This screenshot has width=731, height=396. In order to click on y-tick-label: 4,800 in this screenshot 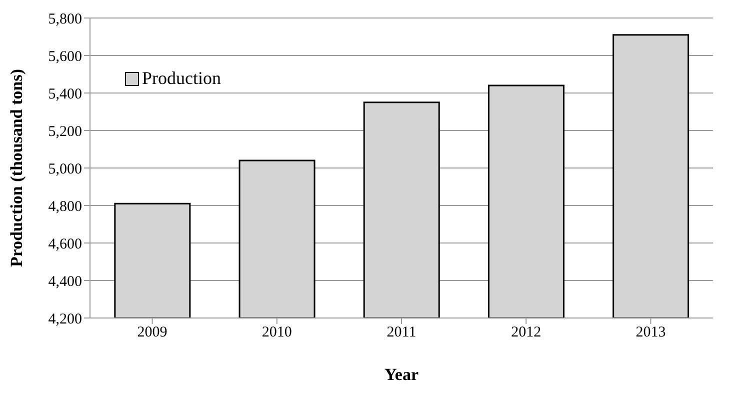, I will do `click(65, 206)`.